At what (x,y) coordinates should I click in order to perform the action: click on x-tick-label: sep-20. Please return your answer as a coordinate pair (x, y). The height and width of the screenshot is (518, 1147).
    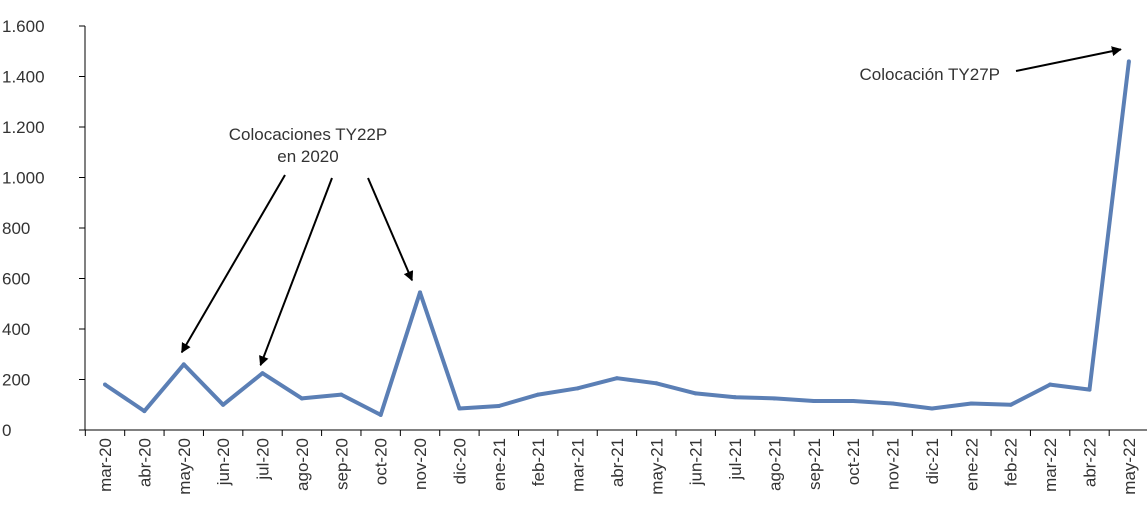
    Looking at the image, I should click on (341, 464).